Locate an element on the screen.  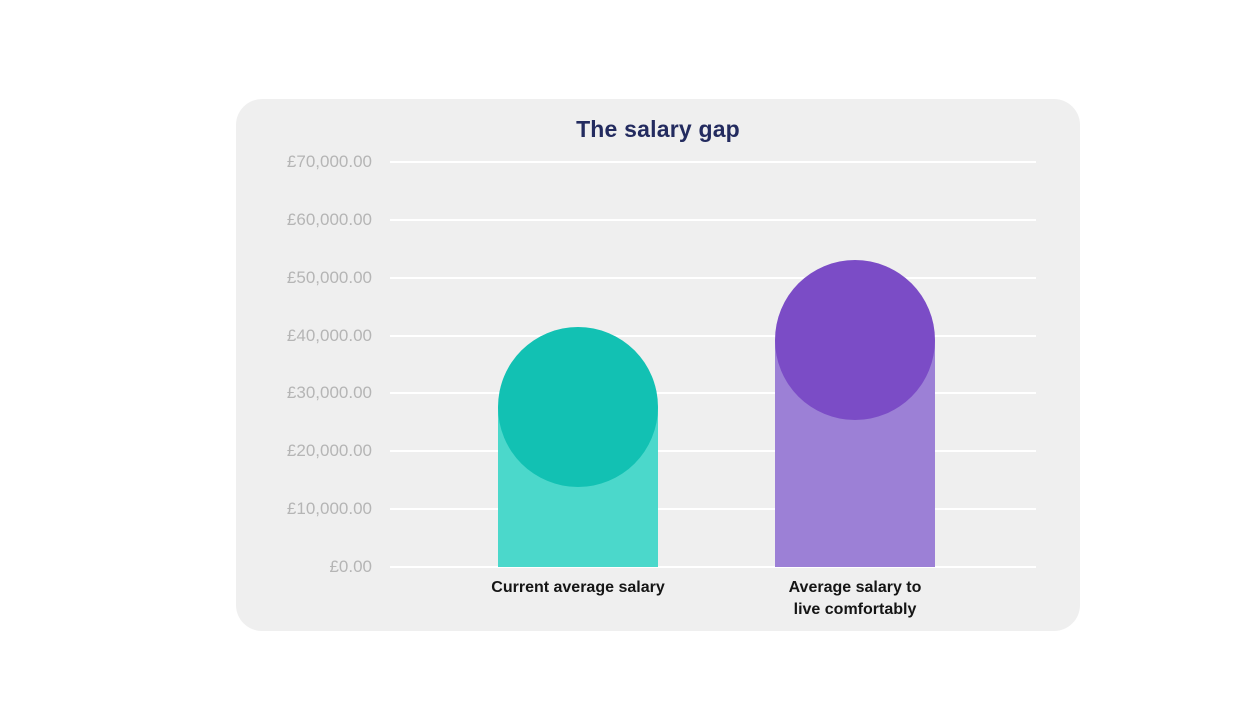
y-axis-tick-label: £60,000.00 is located at coordinates (329, 219).